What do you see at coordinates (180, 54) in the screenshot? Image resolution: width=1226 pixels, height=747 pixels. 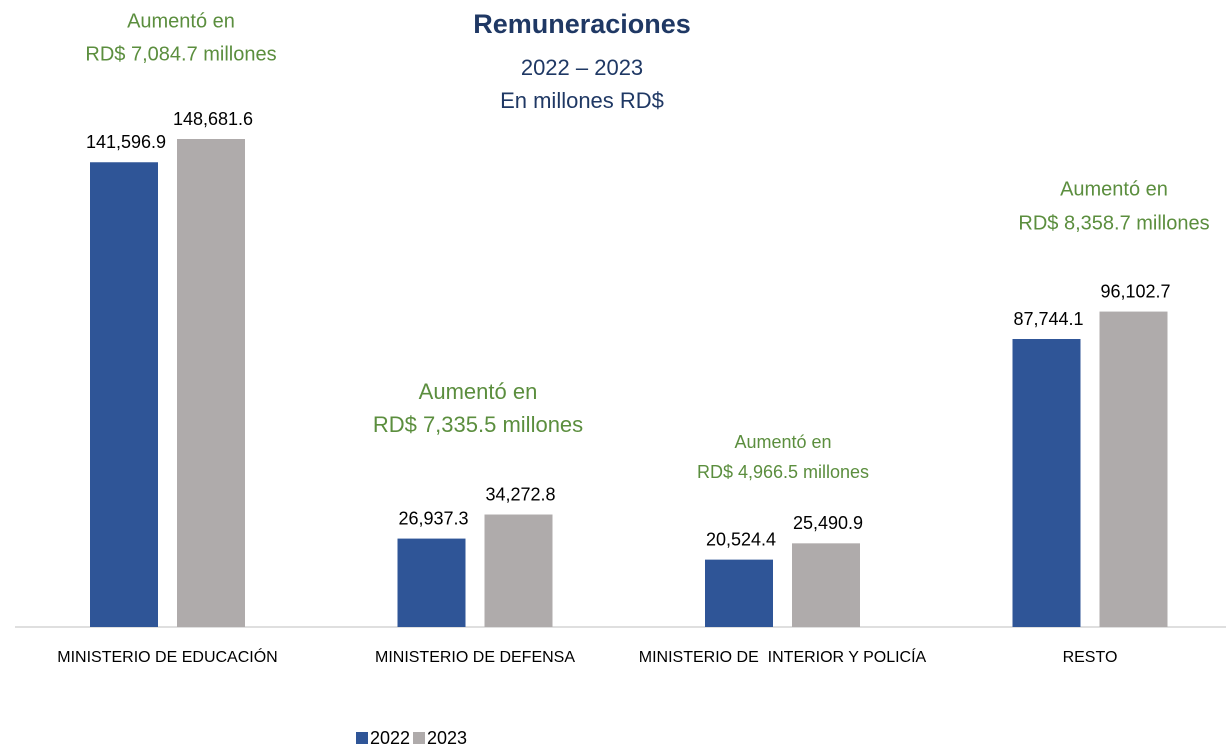 I see `annotation: RD$ 7,084.7 millones` at bounding box center [180, 54].